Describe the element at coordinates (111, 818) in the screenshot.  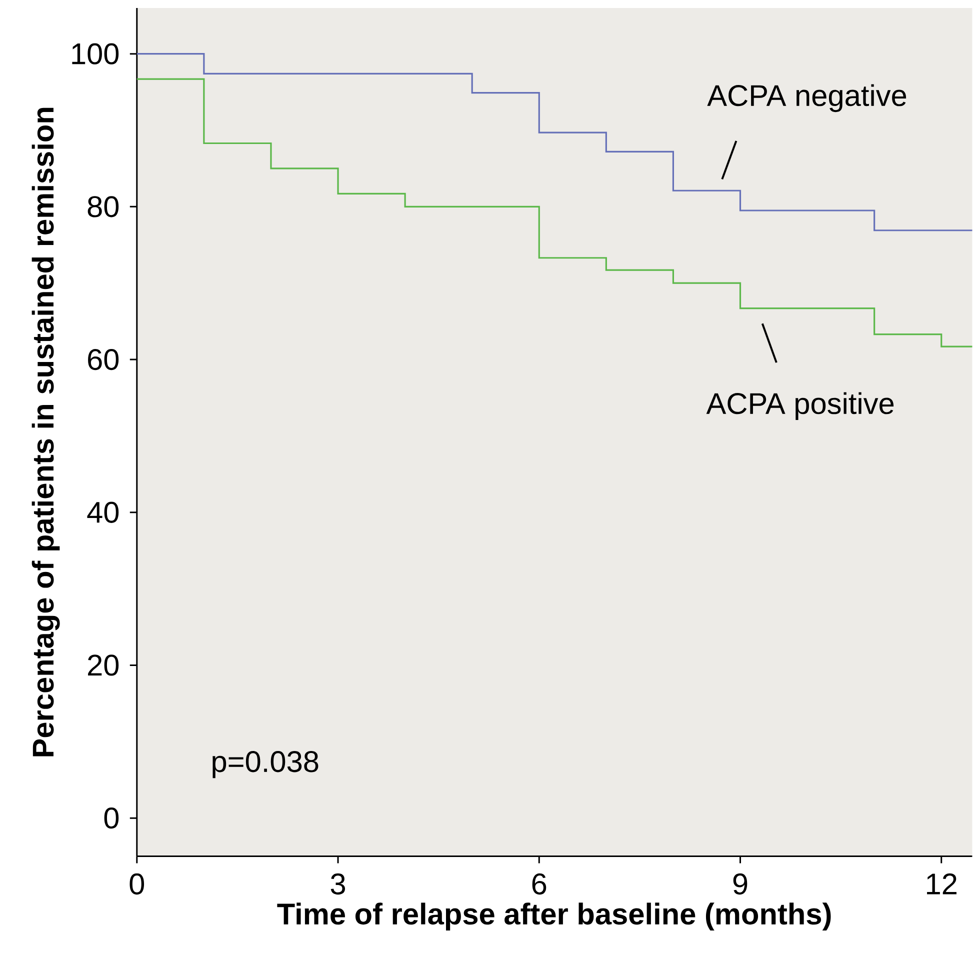
I see `y-tick-label: 0` at that location.